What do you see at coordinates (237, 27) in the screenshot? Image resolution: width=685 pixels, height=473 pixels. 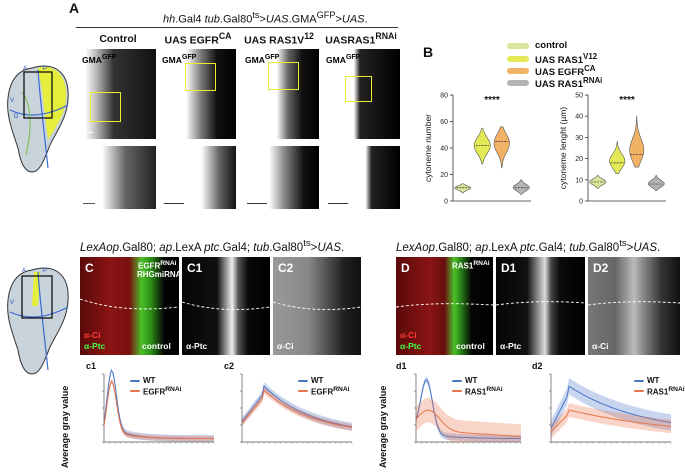 I see `genotype-underline` at bounding box center [237, 27].